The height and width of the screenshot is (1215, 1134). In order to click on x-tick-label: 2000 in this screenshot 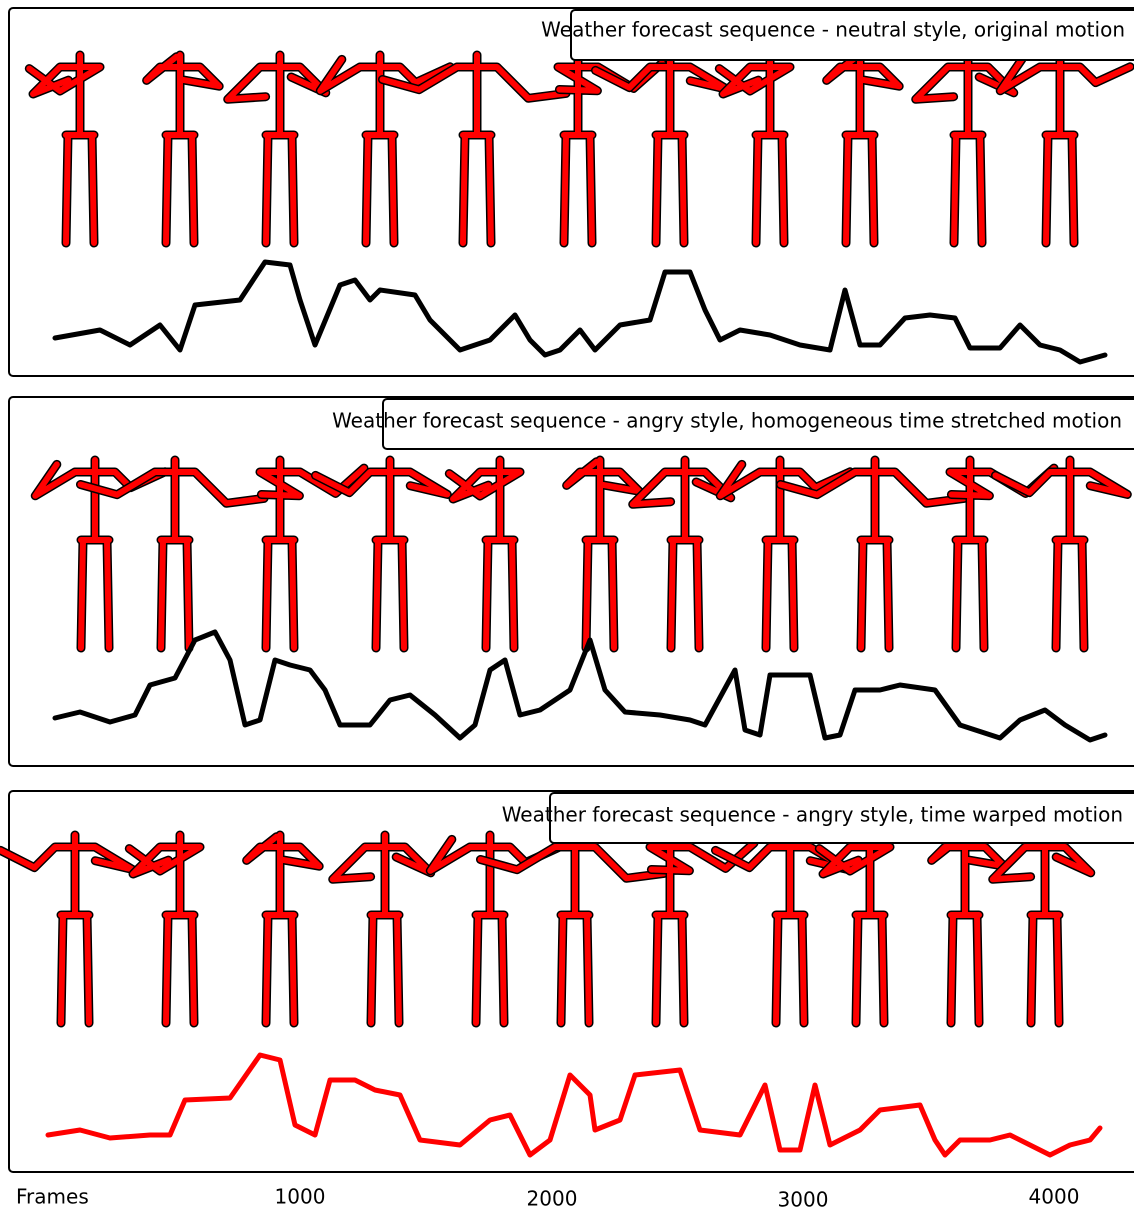, I will do `click(552, 1199)`.